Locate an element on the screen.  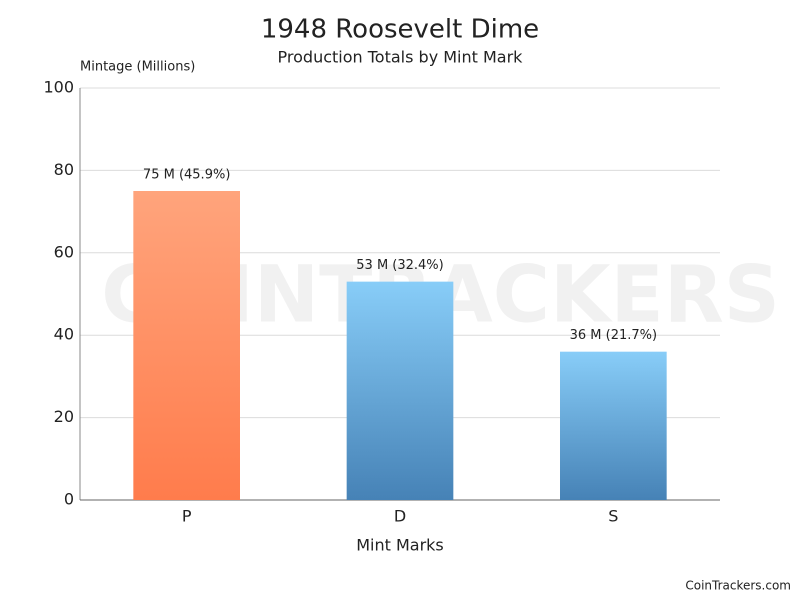
chart-subtitle: Production Totals by Mint Mark is located at coordinates (401, 57).